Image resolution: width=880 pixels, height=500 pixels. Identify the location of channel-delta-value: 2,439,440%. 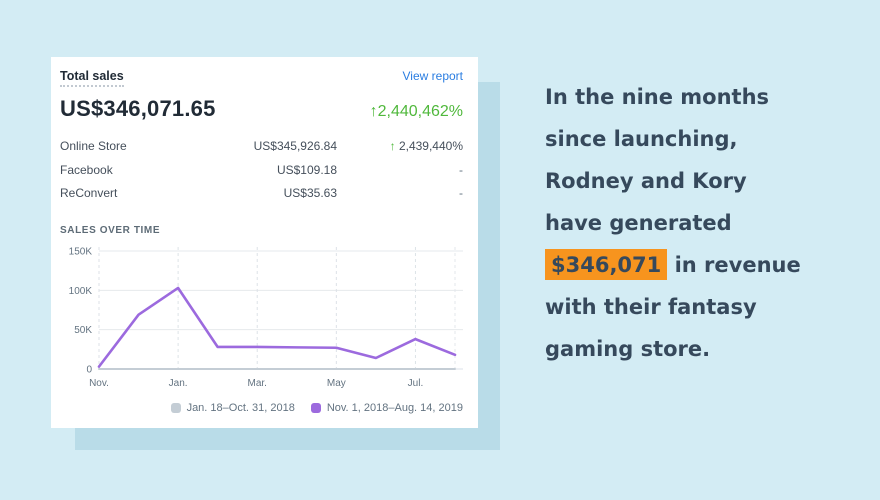
(430, 146).